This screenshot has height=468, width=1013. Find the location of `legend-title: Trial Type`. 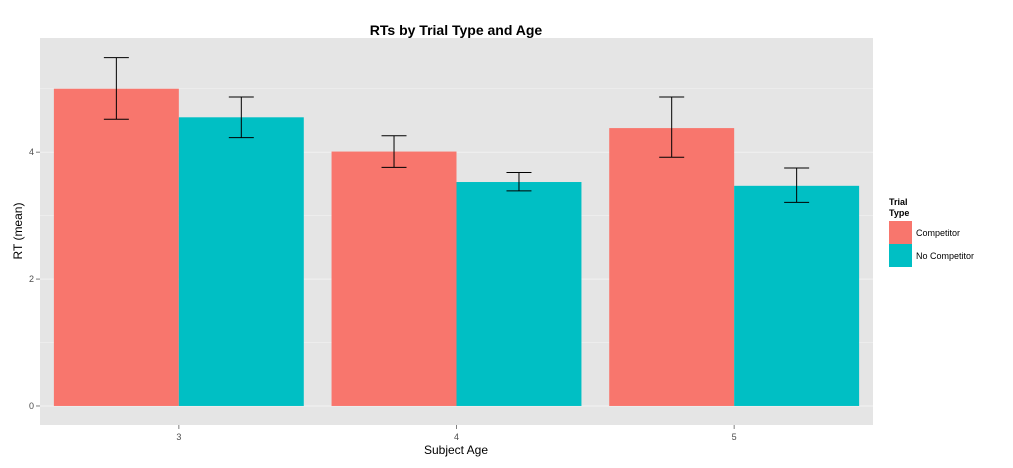

legend-title: Trial Type is located at coordinates (899, 207).